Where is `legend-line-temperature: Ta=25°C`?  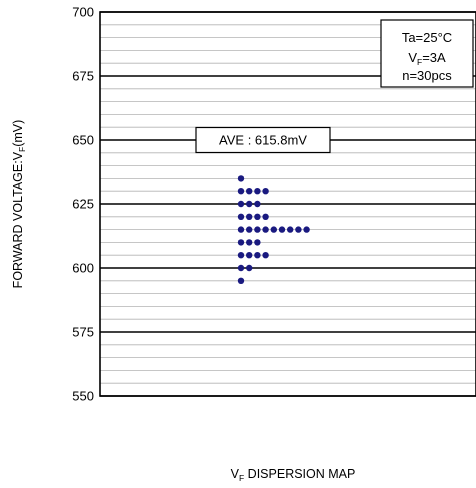
legend-line-temperature: Ta=25°C is located at coordinates (427, 37).